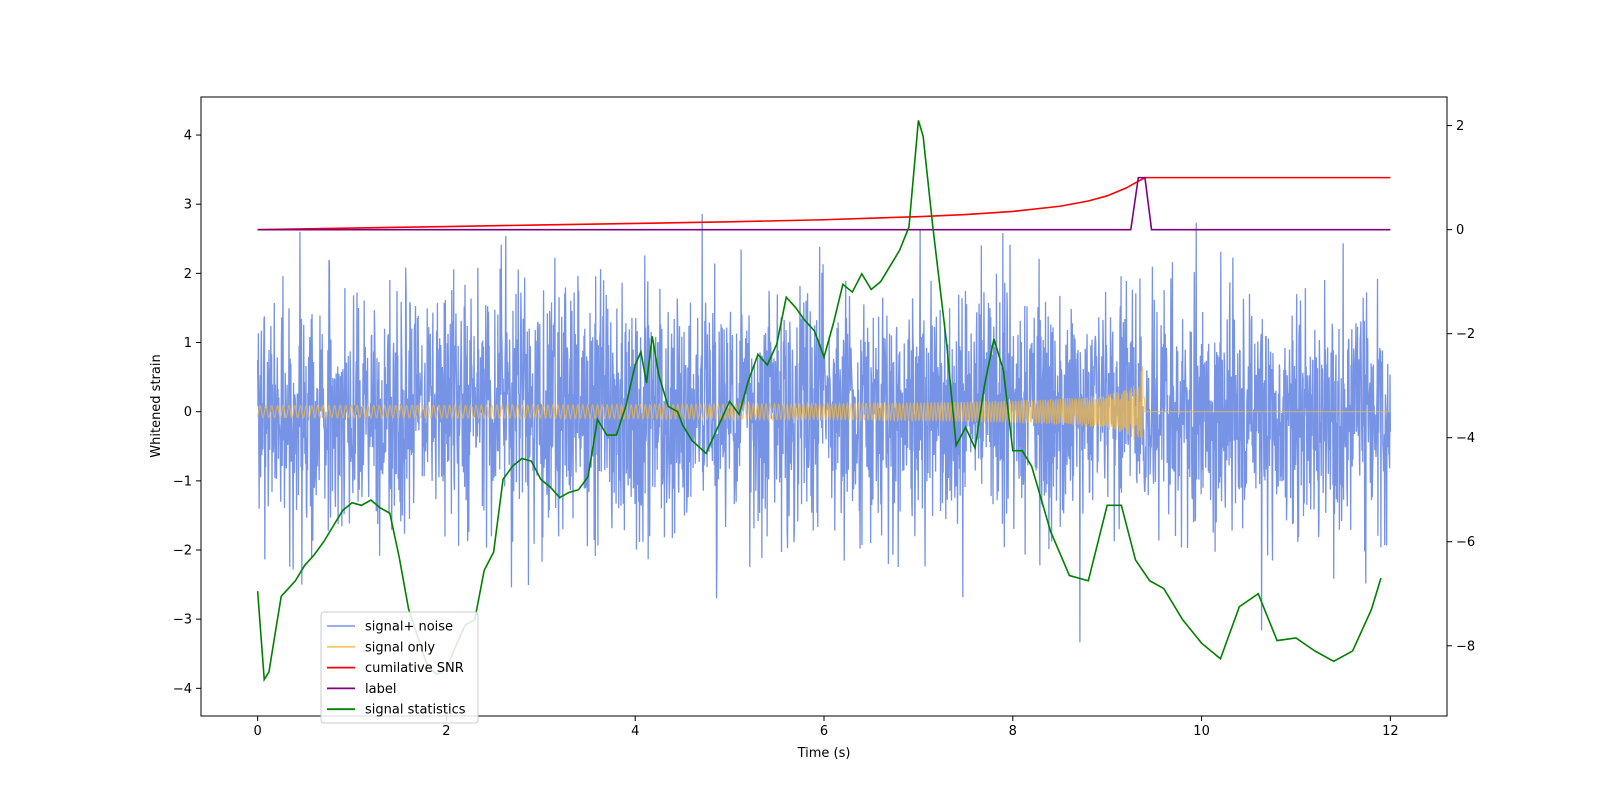 The width and height of the screenshot is (1600, 804). I want to click on y-tick-label: −1, so click(182, 481).